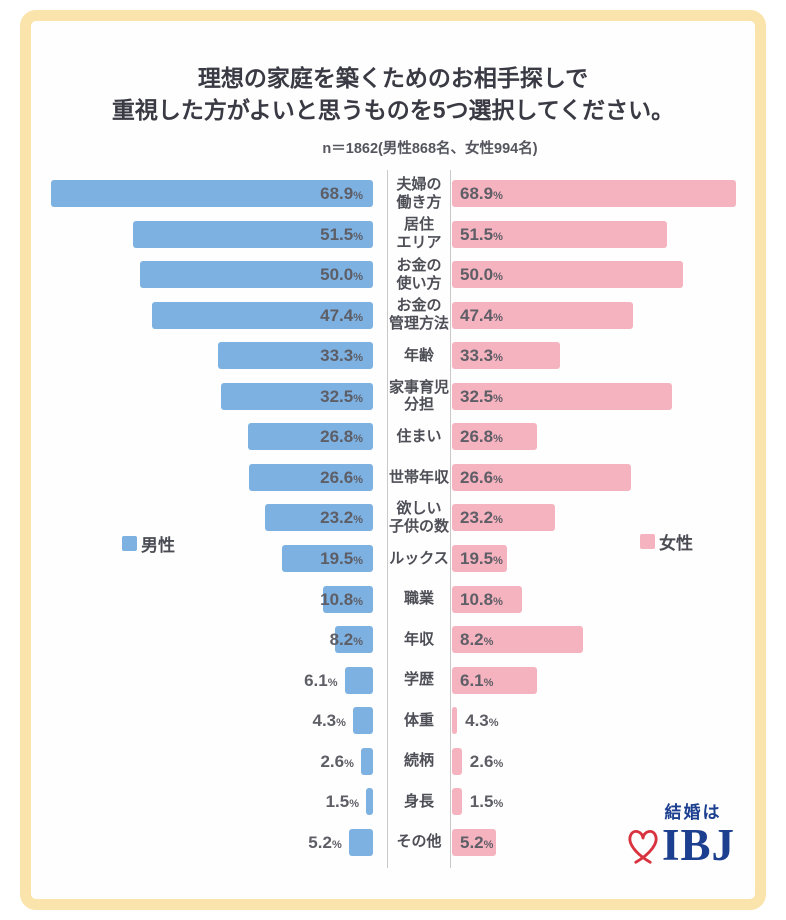  I want to click on category-label: ルックス, so click(419, 558).